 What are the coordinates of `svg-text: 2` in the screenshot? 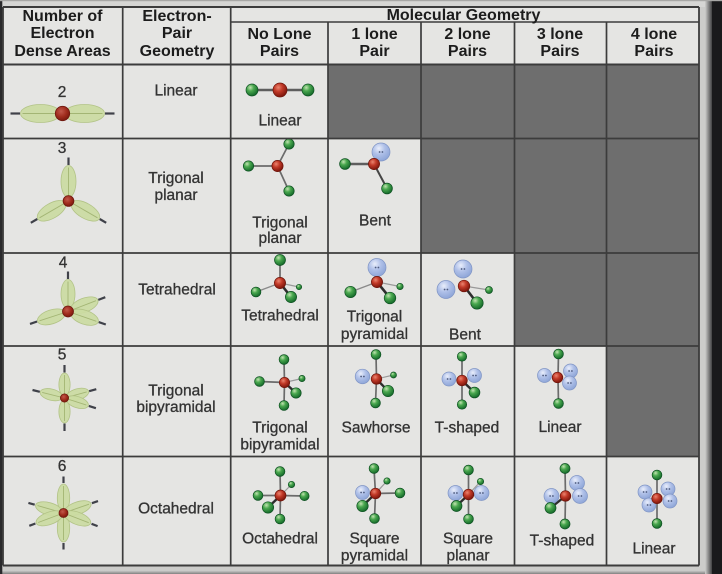 It's located at (62, 92).